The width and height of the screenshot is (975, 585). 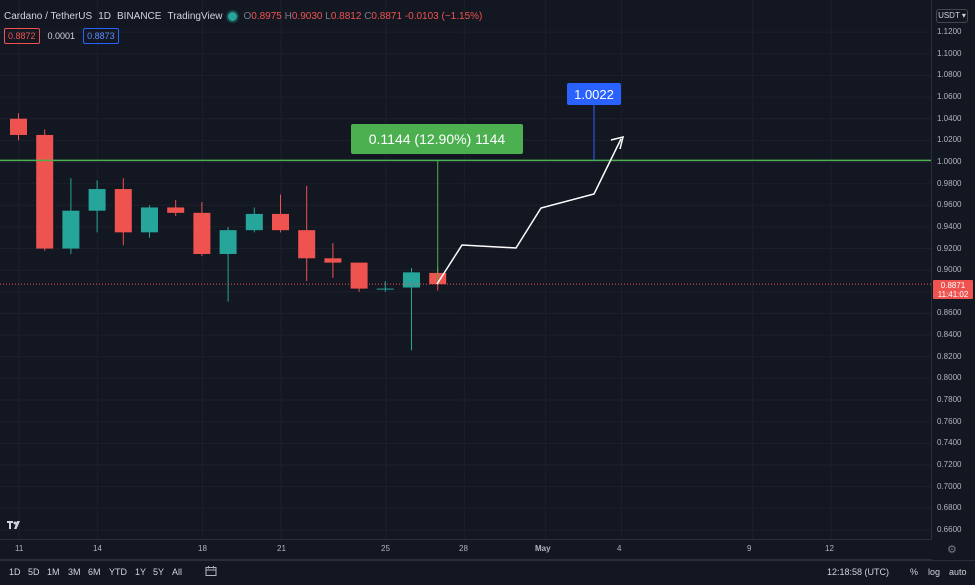 What do you see at coordinates (15, 525) in the screenshot?
I see `tradingview-logo-icon` at bounding box center [15, 525].